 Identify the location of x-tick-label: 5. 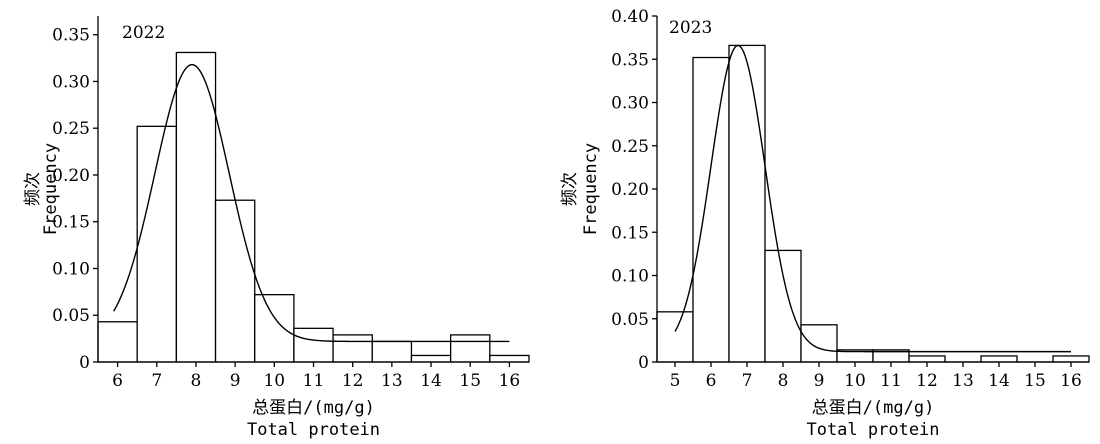
(675, 381).